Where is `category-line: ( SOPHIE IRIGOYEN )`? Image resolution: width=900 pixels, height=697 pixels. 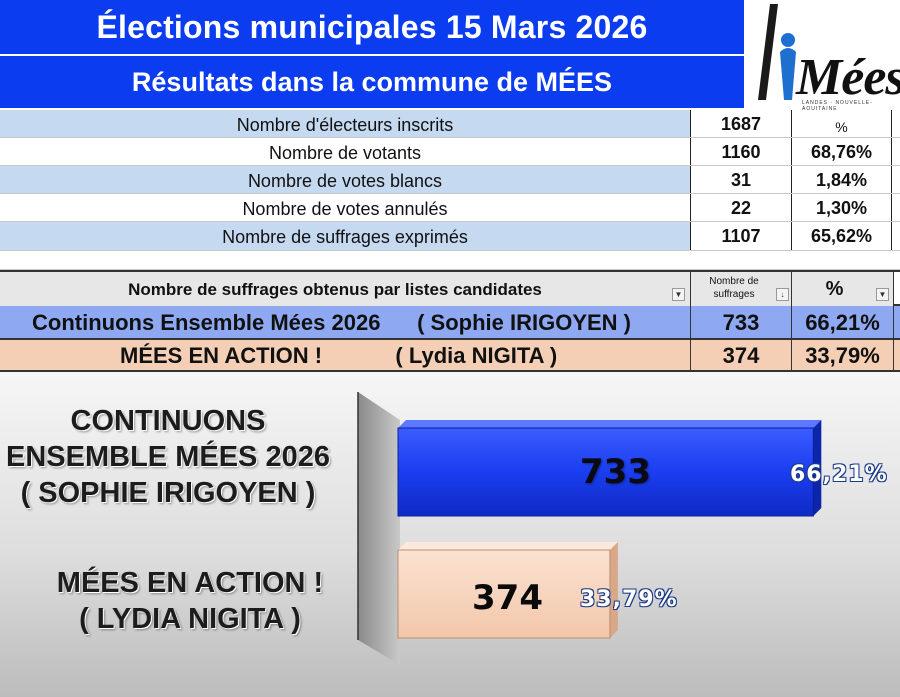 category-line: ( SOPHIE IRIGOYEN ) is located at coordinates (168, 493).